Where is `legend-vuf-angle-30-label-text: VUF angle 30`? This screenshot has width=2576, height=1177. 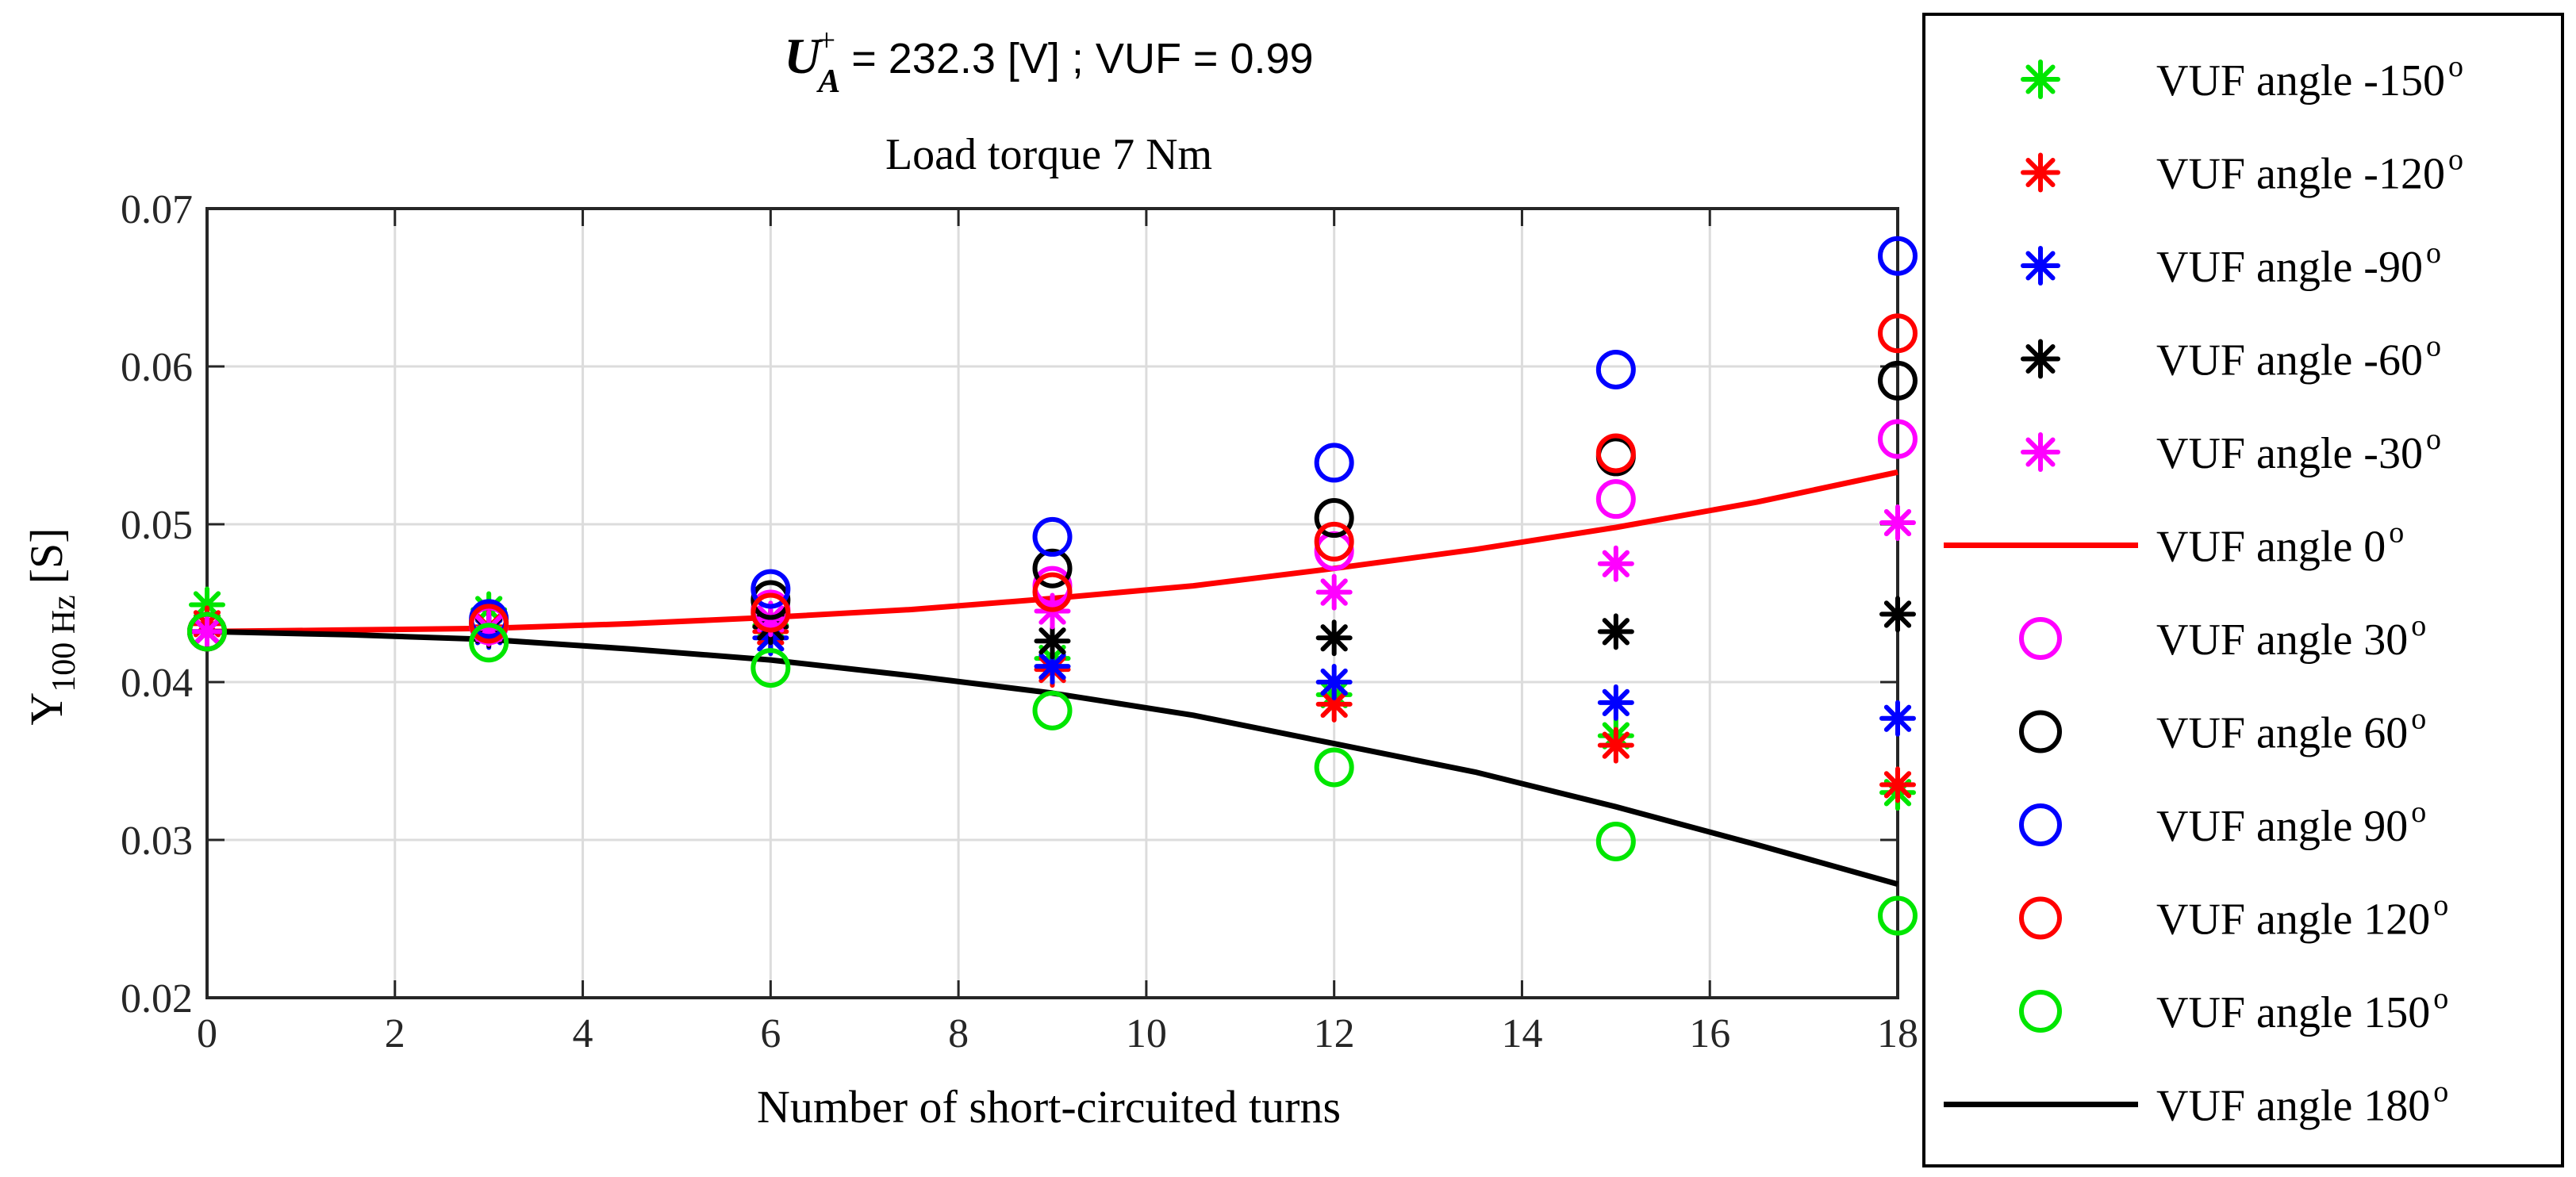
legend-vuf-angle-30-label-text: VUF angle 30 is located at coordinates (2282, 640).